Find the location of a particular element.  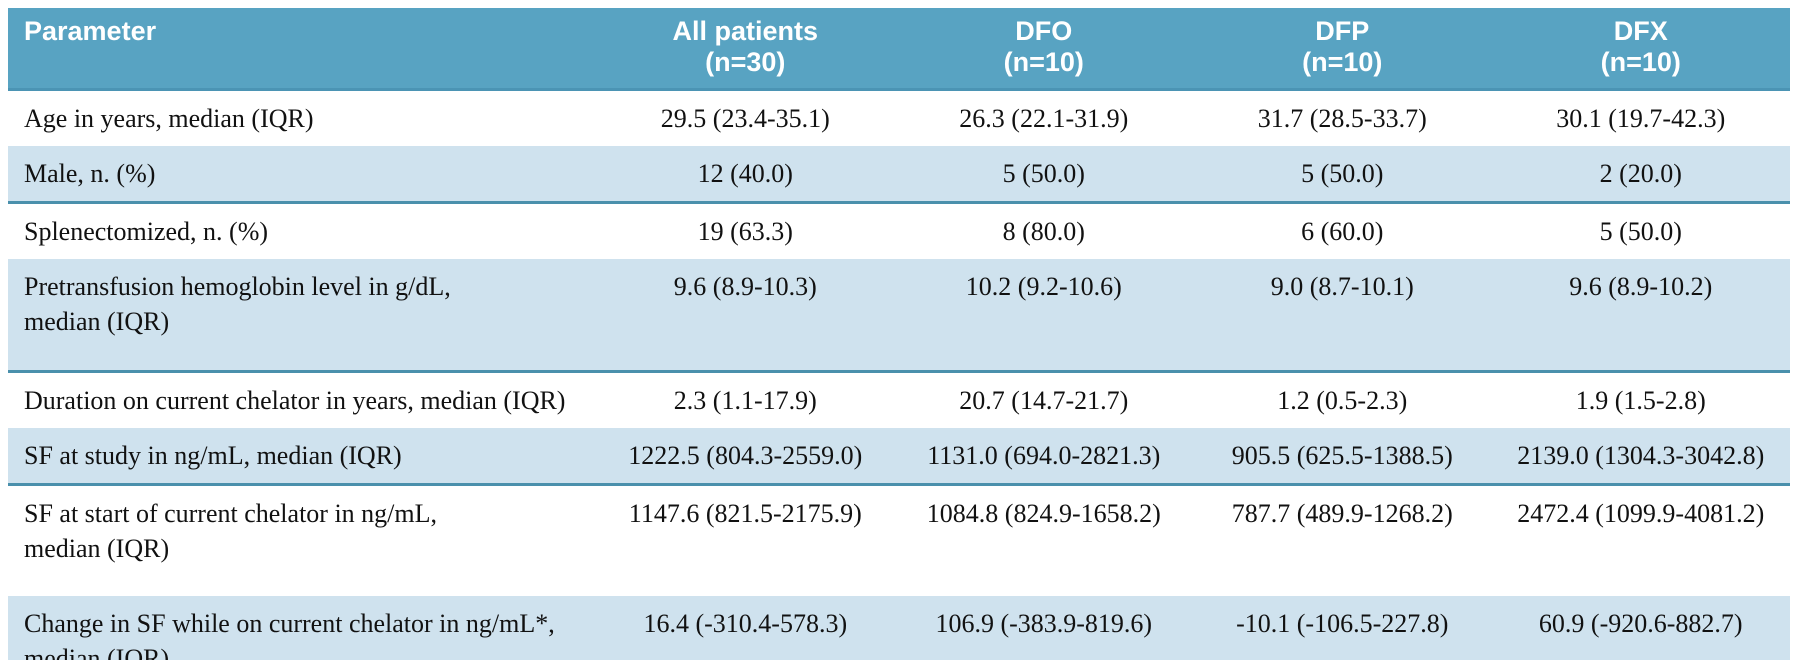

header-all-patients-n: (n=30) is located at coordinates (745, 62).